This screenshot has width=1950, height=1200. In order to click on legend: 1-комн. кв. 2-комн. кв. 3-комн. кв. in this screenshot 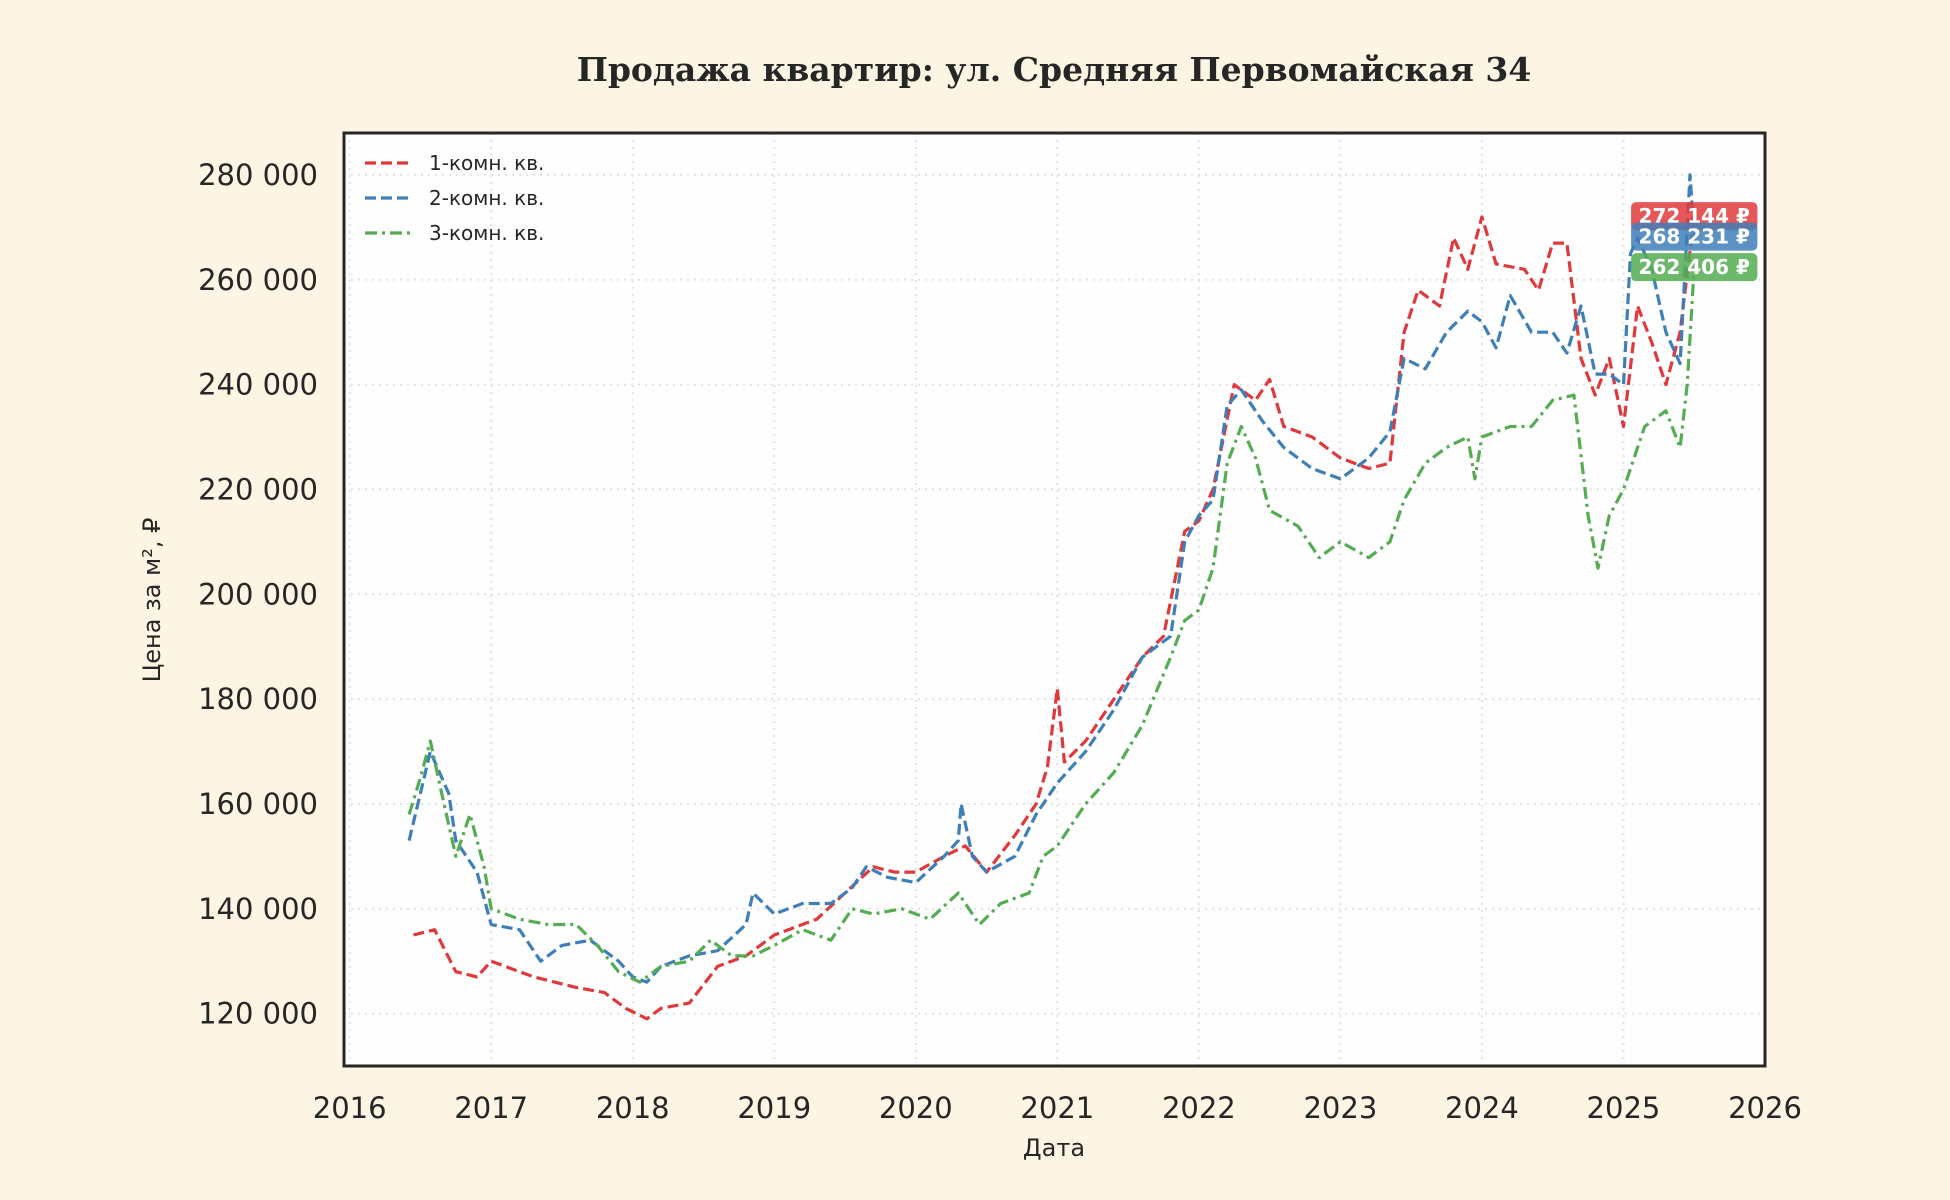, I will do `click(454, 198)`.